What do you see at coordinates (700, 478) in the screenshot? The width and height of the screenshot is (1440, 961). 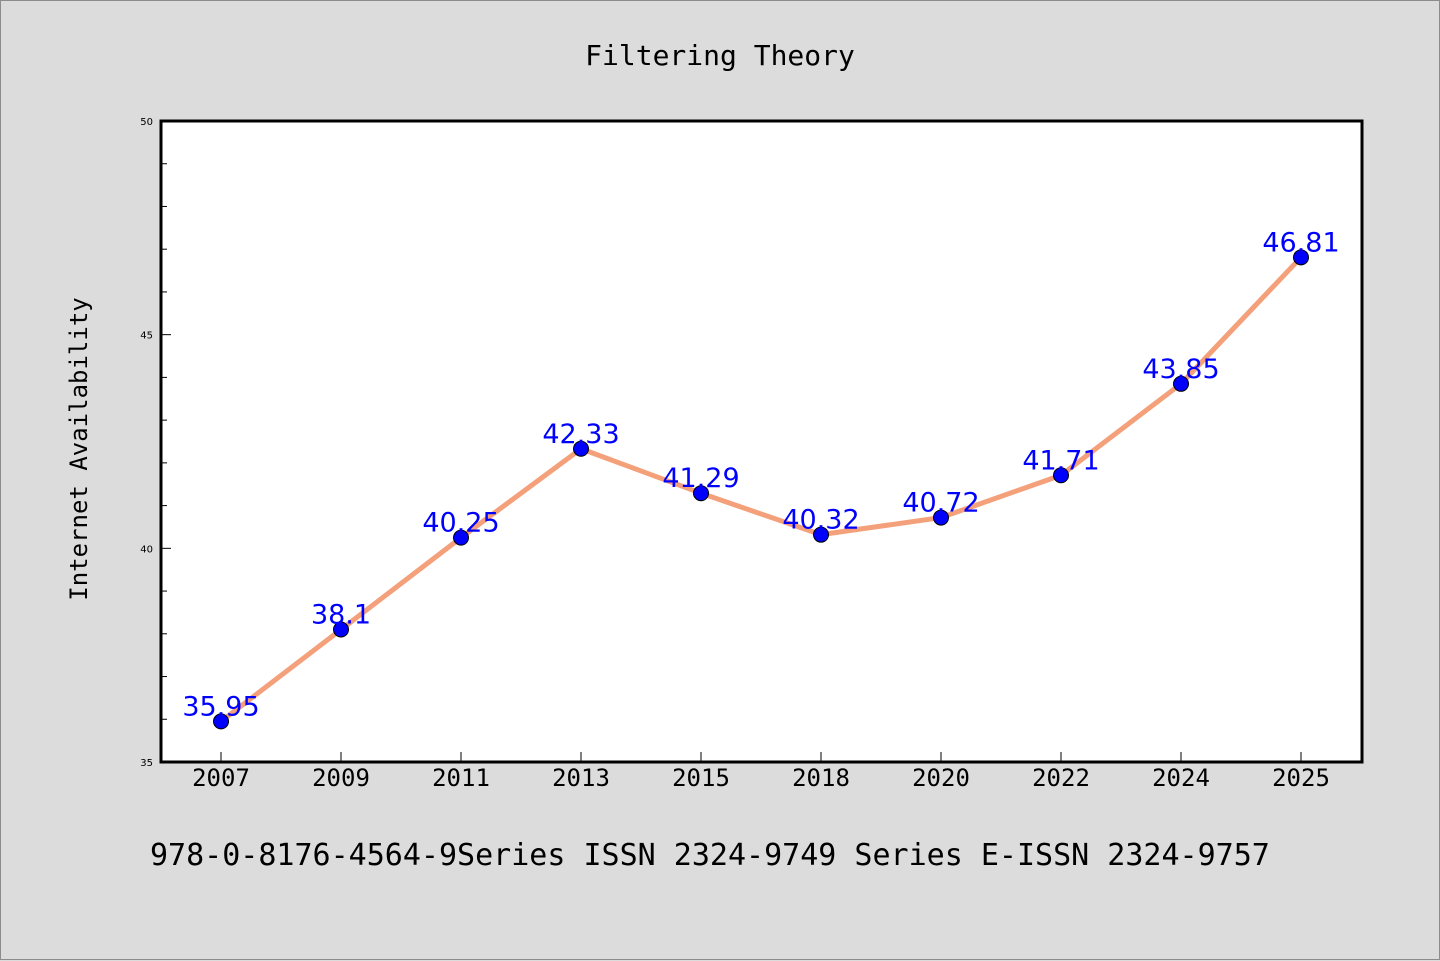 I see `data-label: 41.29` at bounding box center [700, 478].